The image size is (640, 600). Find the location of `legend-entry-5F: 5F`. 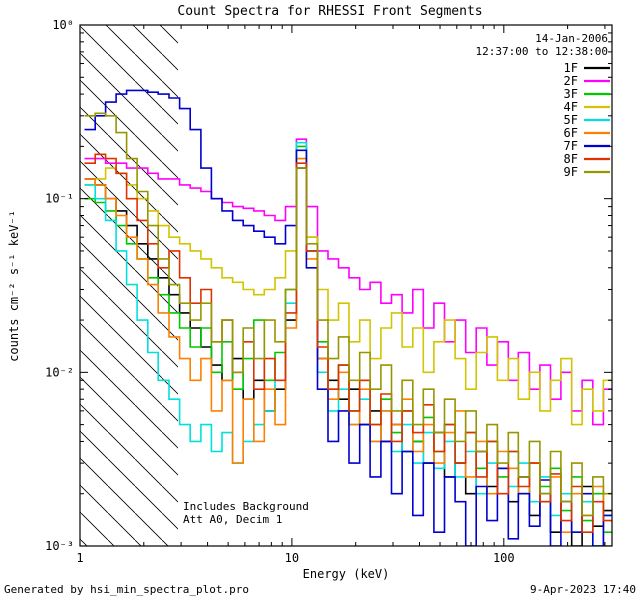

legend-entry-5F: 5F is located at coordinates (587, 120).